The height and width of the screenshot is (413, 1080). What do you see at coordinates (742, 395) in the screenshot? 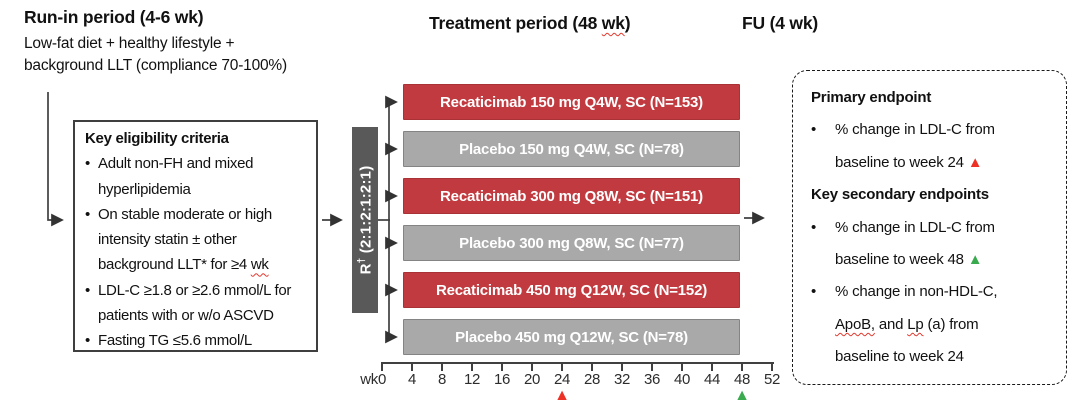
I see `secondary-endpoint-week-marker: ▲` at bounding box center [742, 395].